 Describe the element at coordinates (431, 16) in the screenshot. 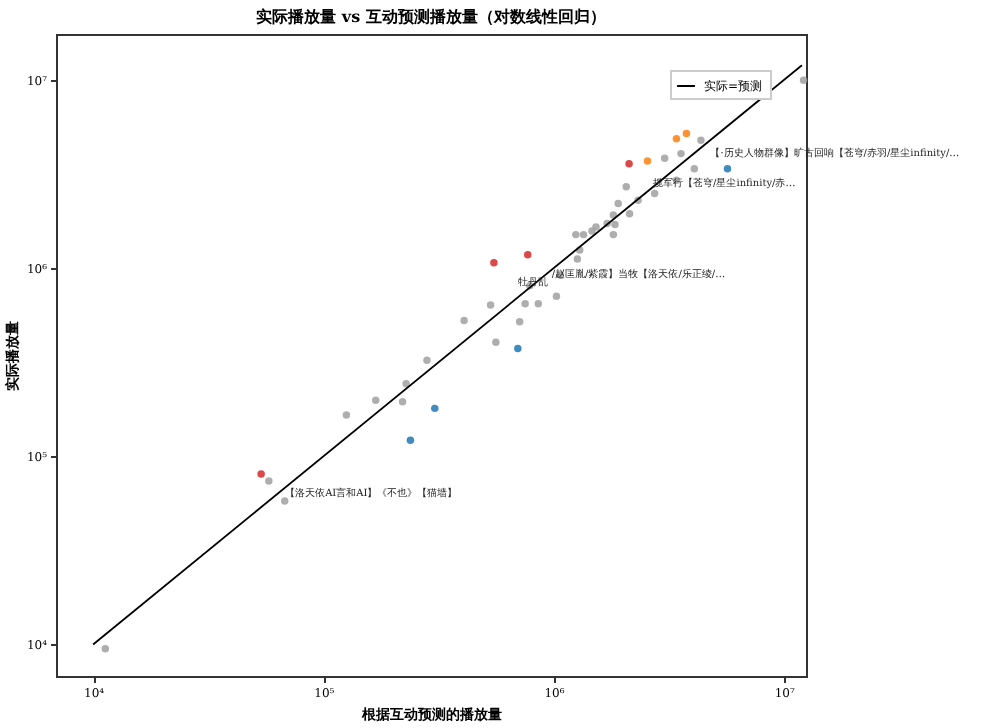

I see `chart-title: 实际播放量 vs 互动预测播放量（对数线性回归）` at that location.